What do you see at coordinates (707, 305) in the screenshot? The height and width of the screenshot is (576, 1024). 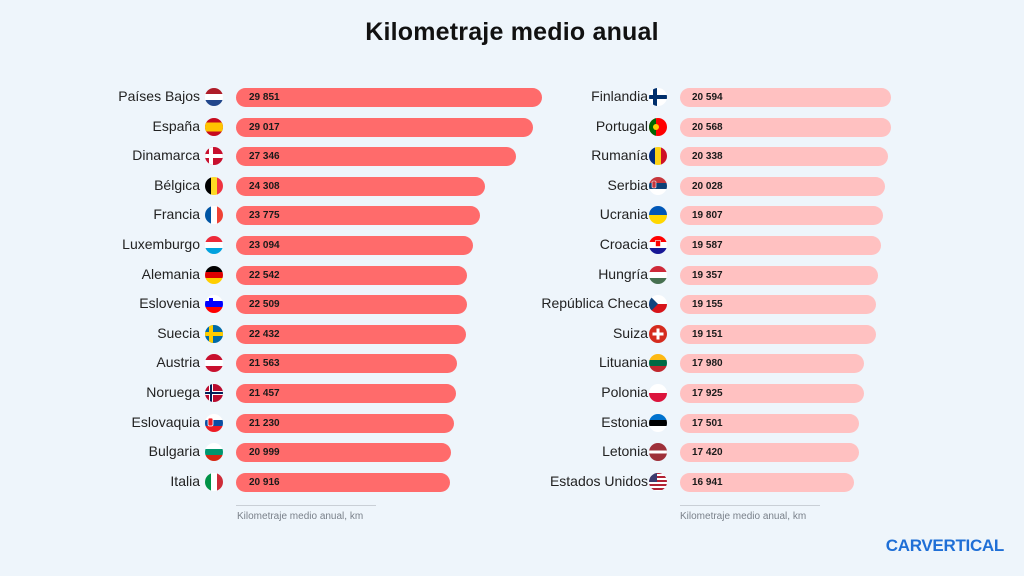 I see `data-label: 19 155` at bounding box center [707, 305].